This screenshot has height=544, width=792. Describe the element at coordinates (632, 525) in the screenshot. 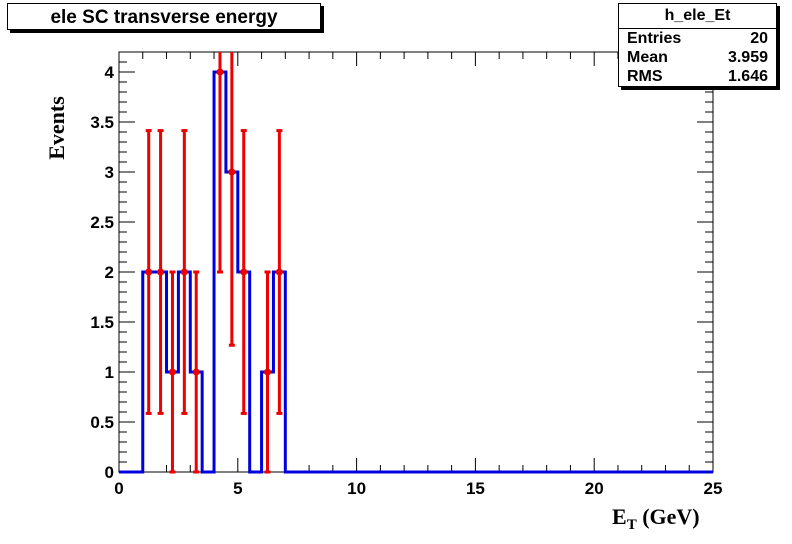

I see `x-axis-title-sub: T` at that location.